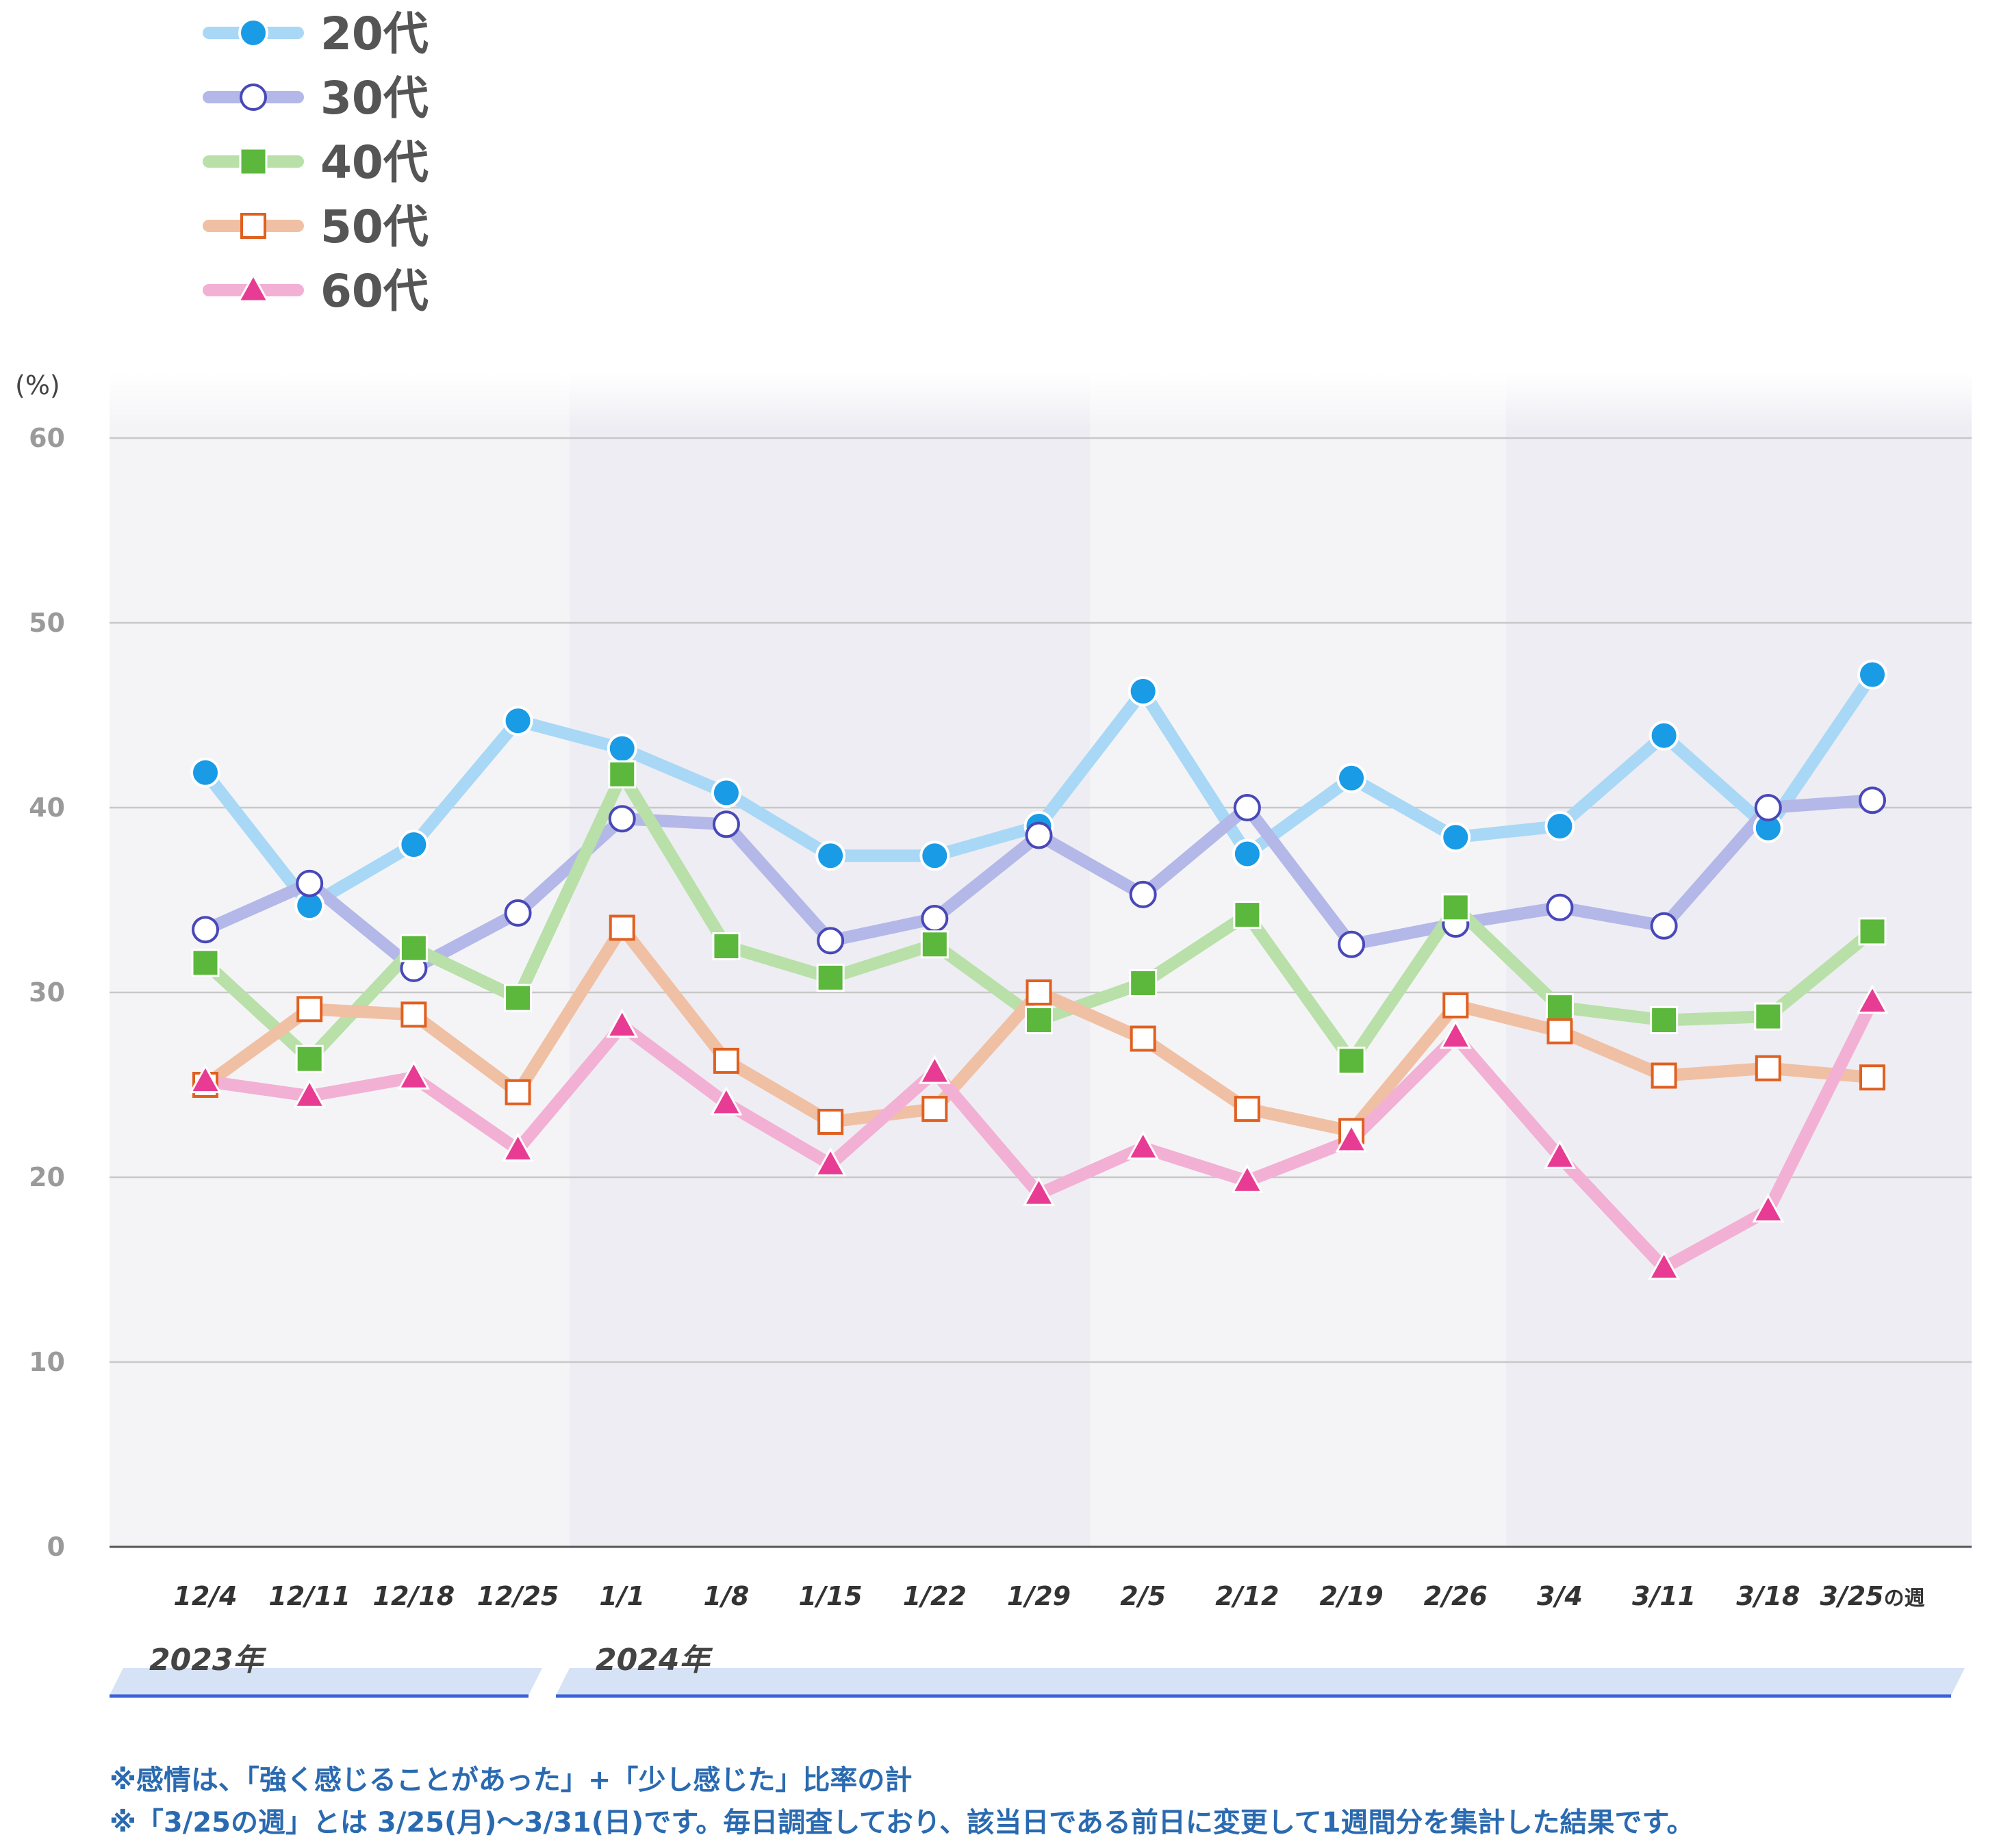 The height and width of the screenshot is (1848, 1999). I want to click on year-label: 2023年, so click(207, 1660).